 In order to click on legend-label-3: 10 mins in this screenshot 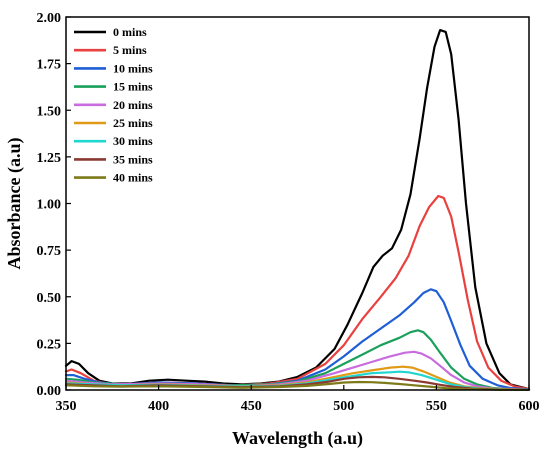, I will do `click(133, 68)`.